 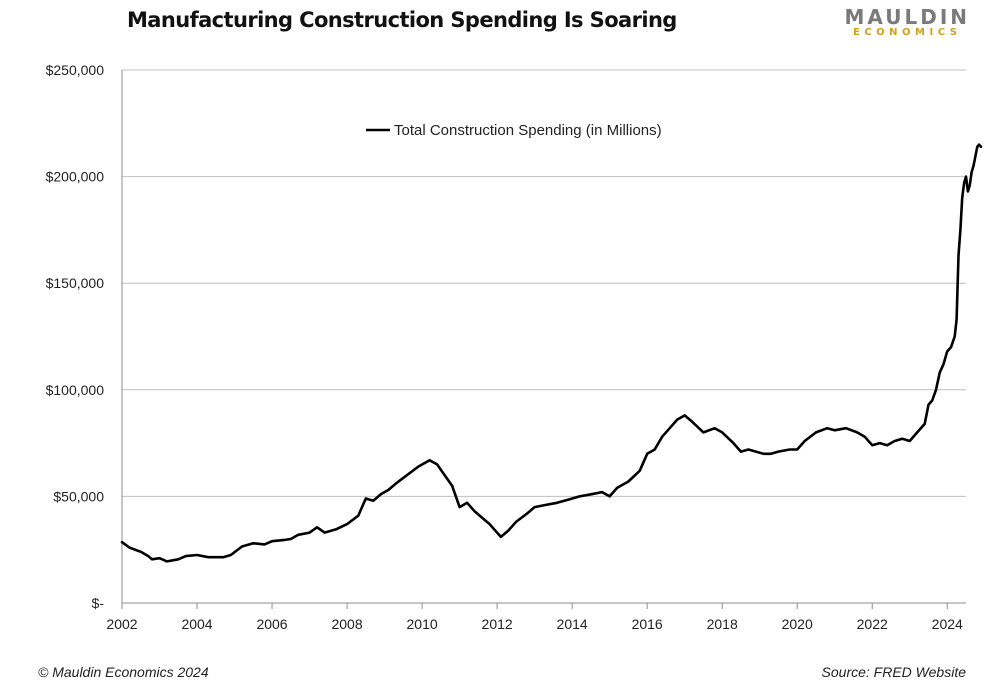 What do you see at coordinates (121, 624) in the screenshot?
I see `x-tick-label: 2002` at bounding box center [121, 624].